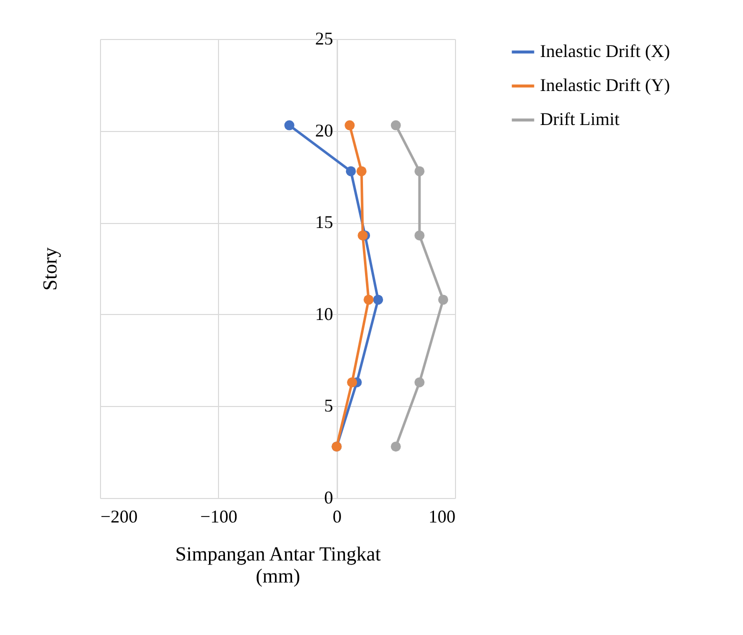  What do you see at coordinates (219, 516) in the screenshot?
I see `x-tick-label: −100` at bounding box center [219, 516].